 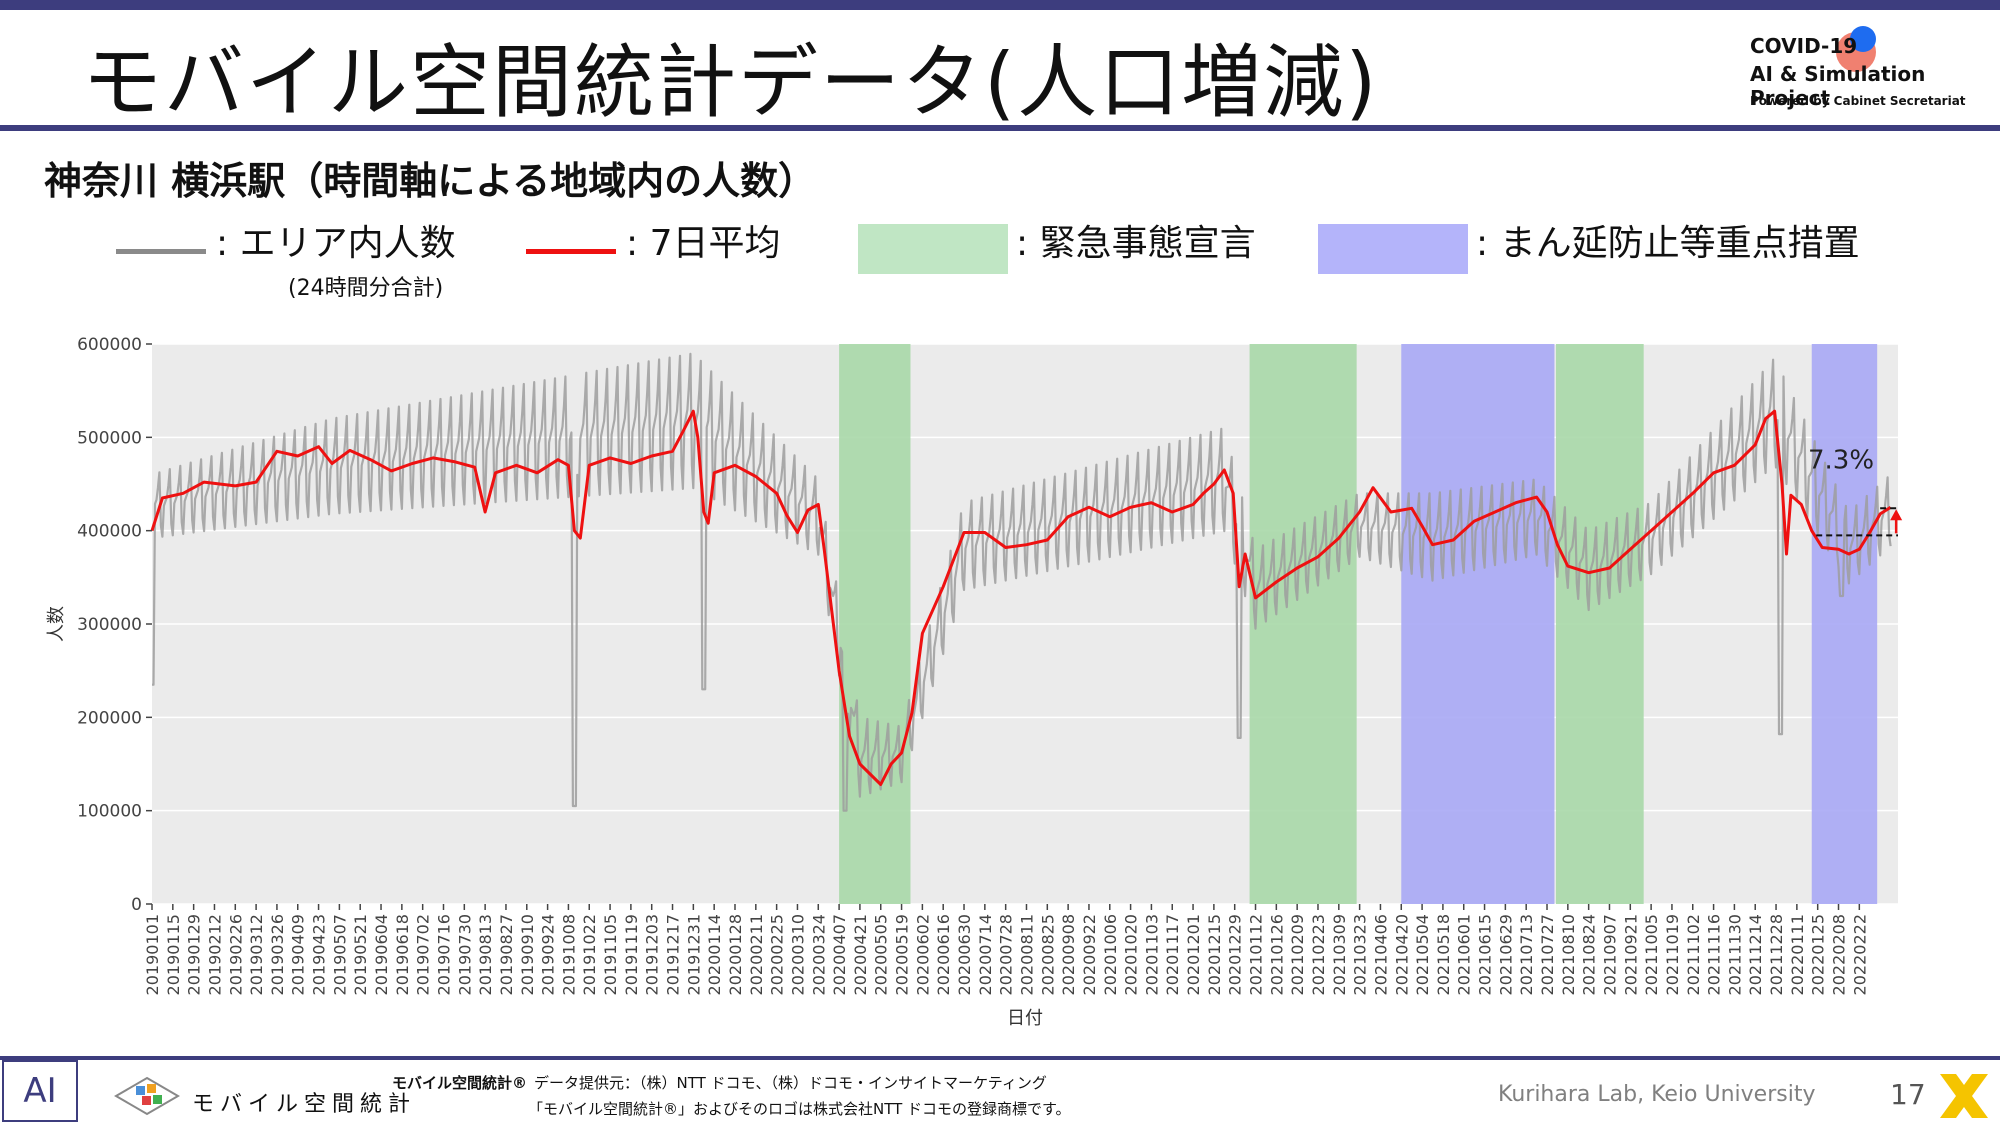 What do you see at coordinates (964, 954) in the screenshot?
I see `x-tick-label: 20200630` at bounding box center [964, 954].